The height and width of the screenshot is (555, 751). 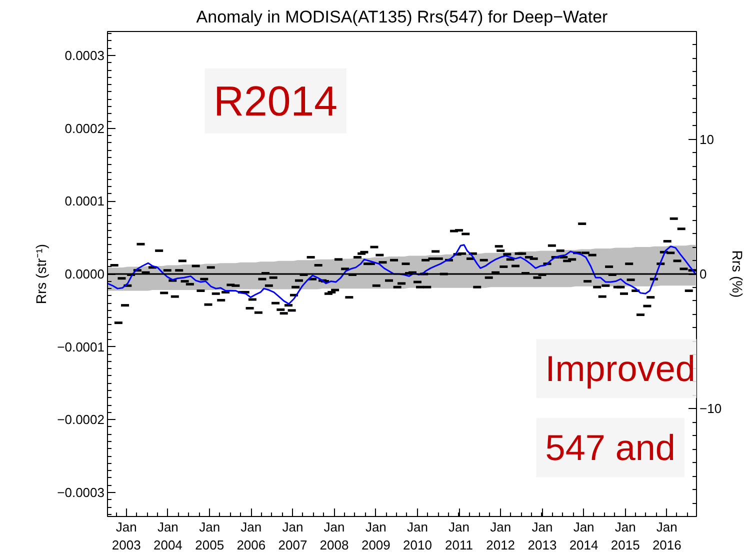 I want to click on x-tick-label: Jan 2013, so click(x=542, y=536).